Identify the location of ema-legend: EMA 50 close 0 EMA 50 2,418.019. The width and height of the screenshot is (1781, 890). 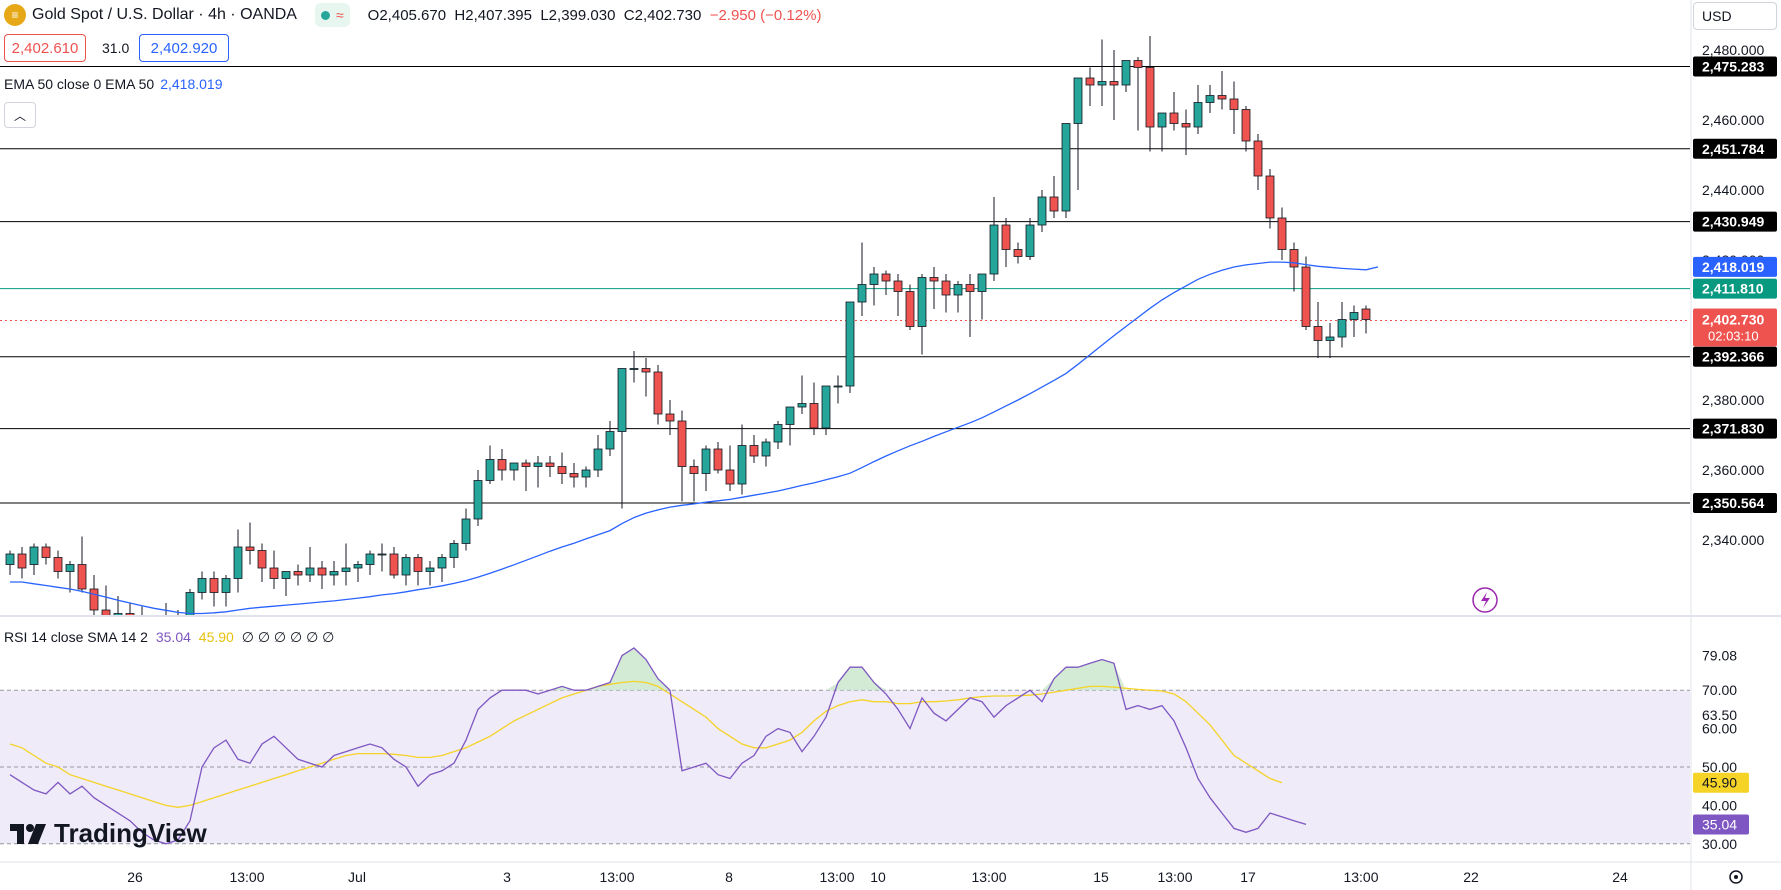
(113, 84).